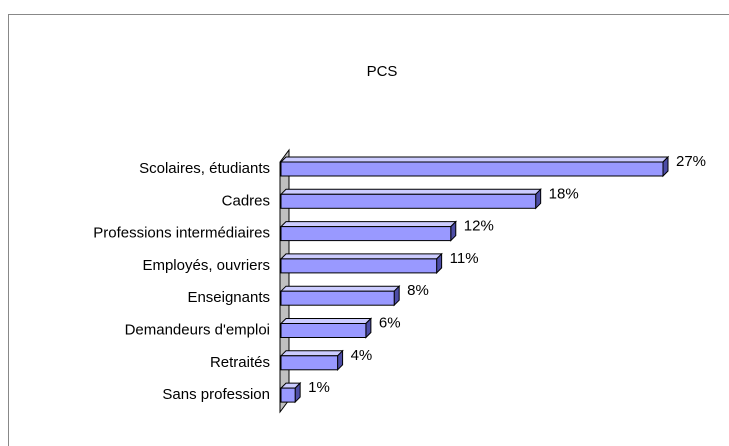 This screenshot has height=446, width=729. I want to click on category-label: Enseignants, so click(228, 297).